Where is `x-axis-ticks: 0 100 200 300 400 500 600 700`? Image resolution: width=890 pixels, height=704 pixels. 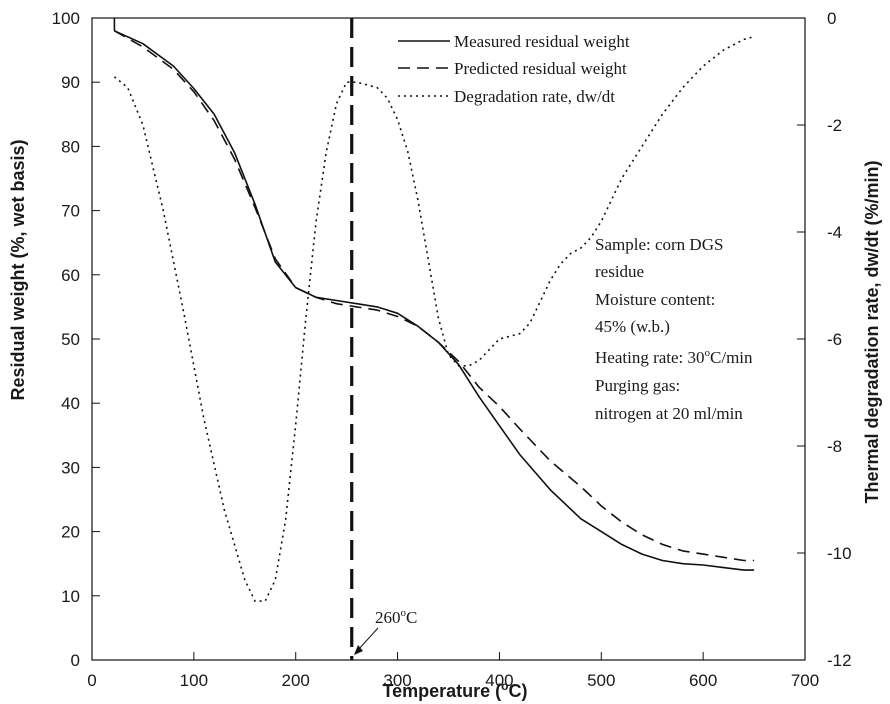 x-axis-ticks: 0 100 200 300 400 500 600 700 is located at coordinates (453, 671).